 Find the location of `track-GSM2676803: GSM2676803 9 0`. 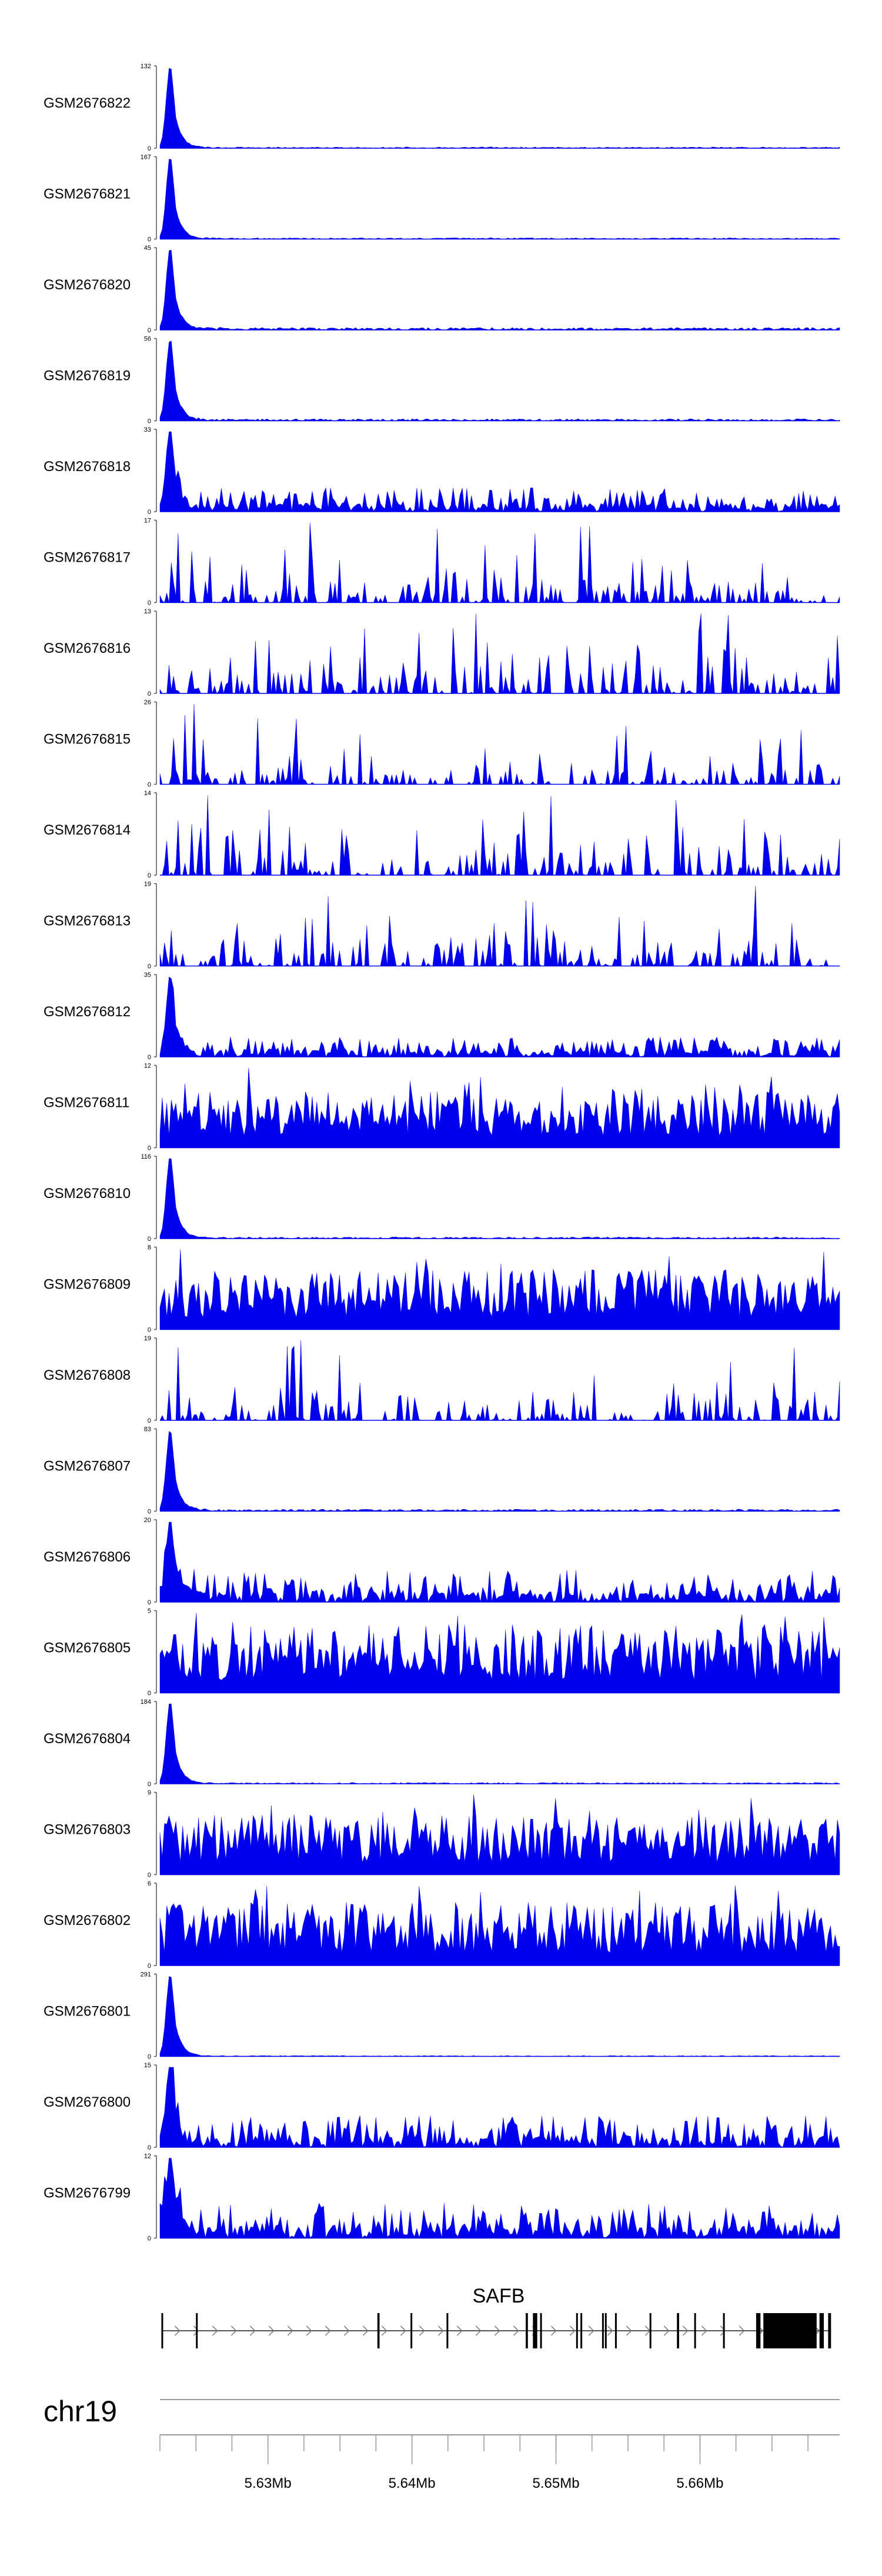

track-GSM2676803: GSM2676803 9 0 is located at coordinates (442, 1834).